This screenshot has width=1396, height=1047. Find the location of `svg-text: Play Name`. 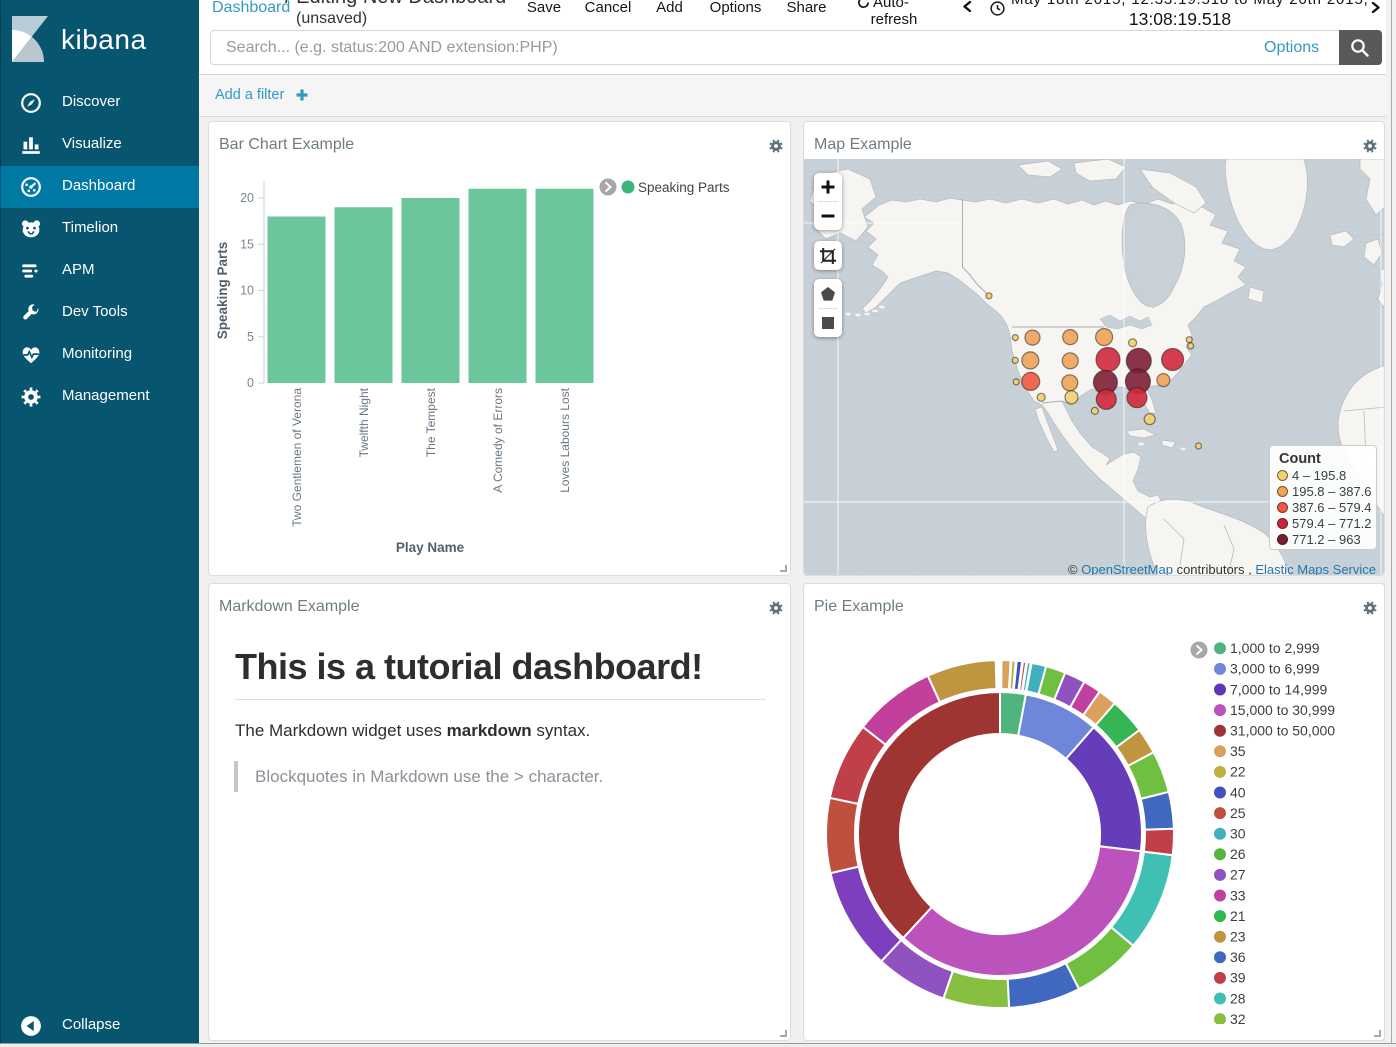

svg-text: Play Name is located at coordinates (430, 547).